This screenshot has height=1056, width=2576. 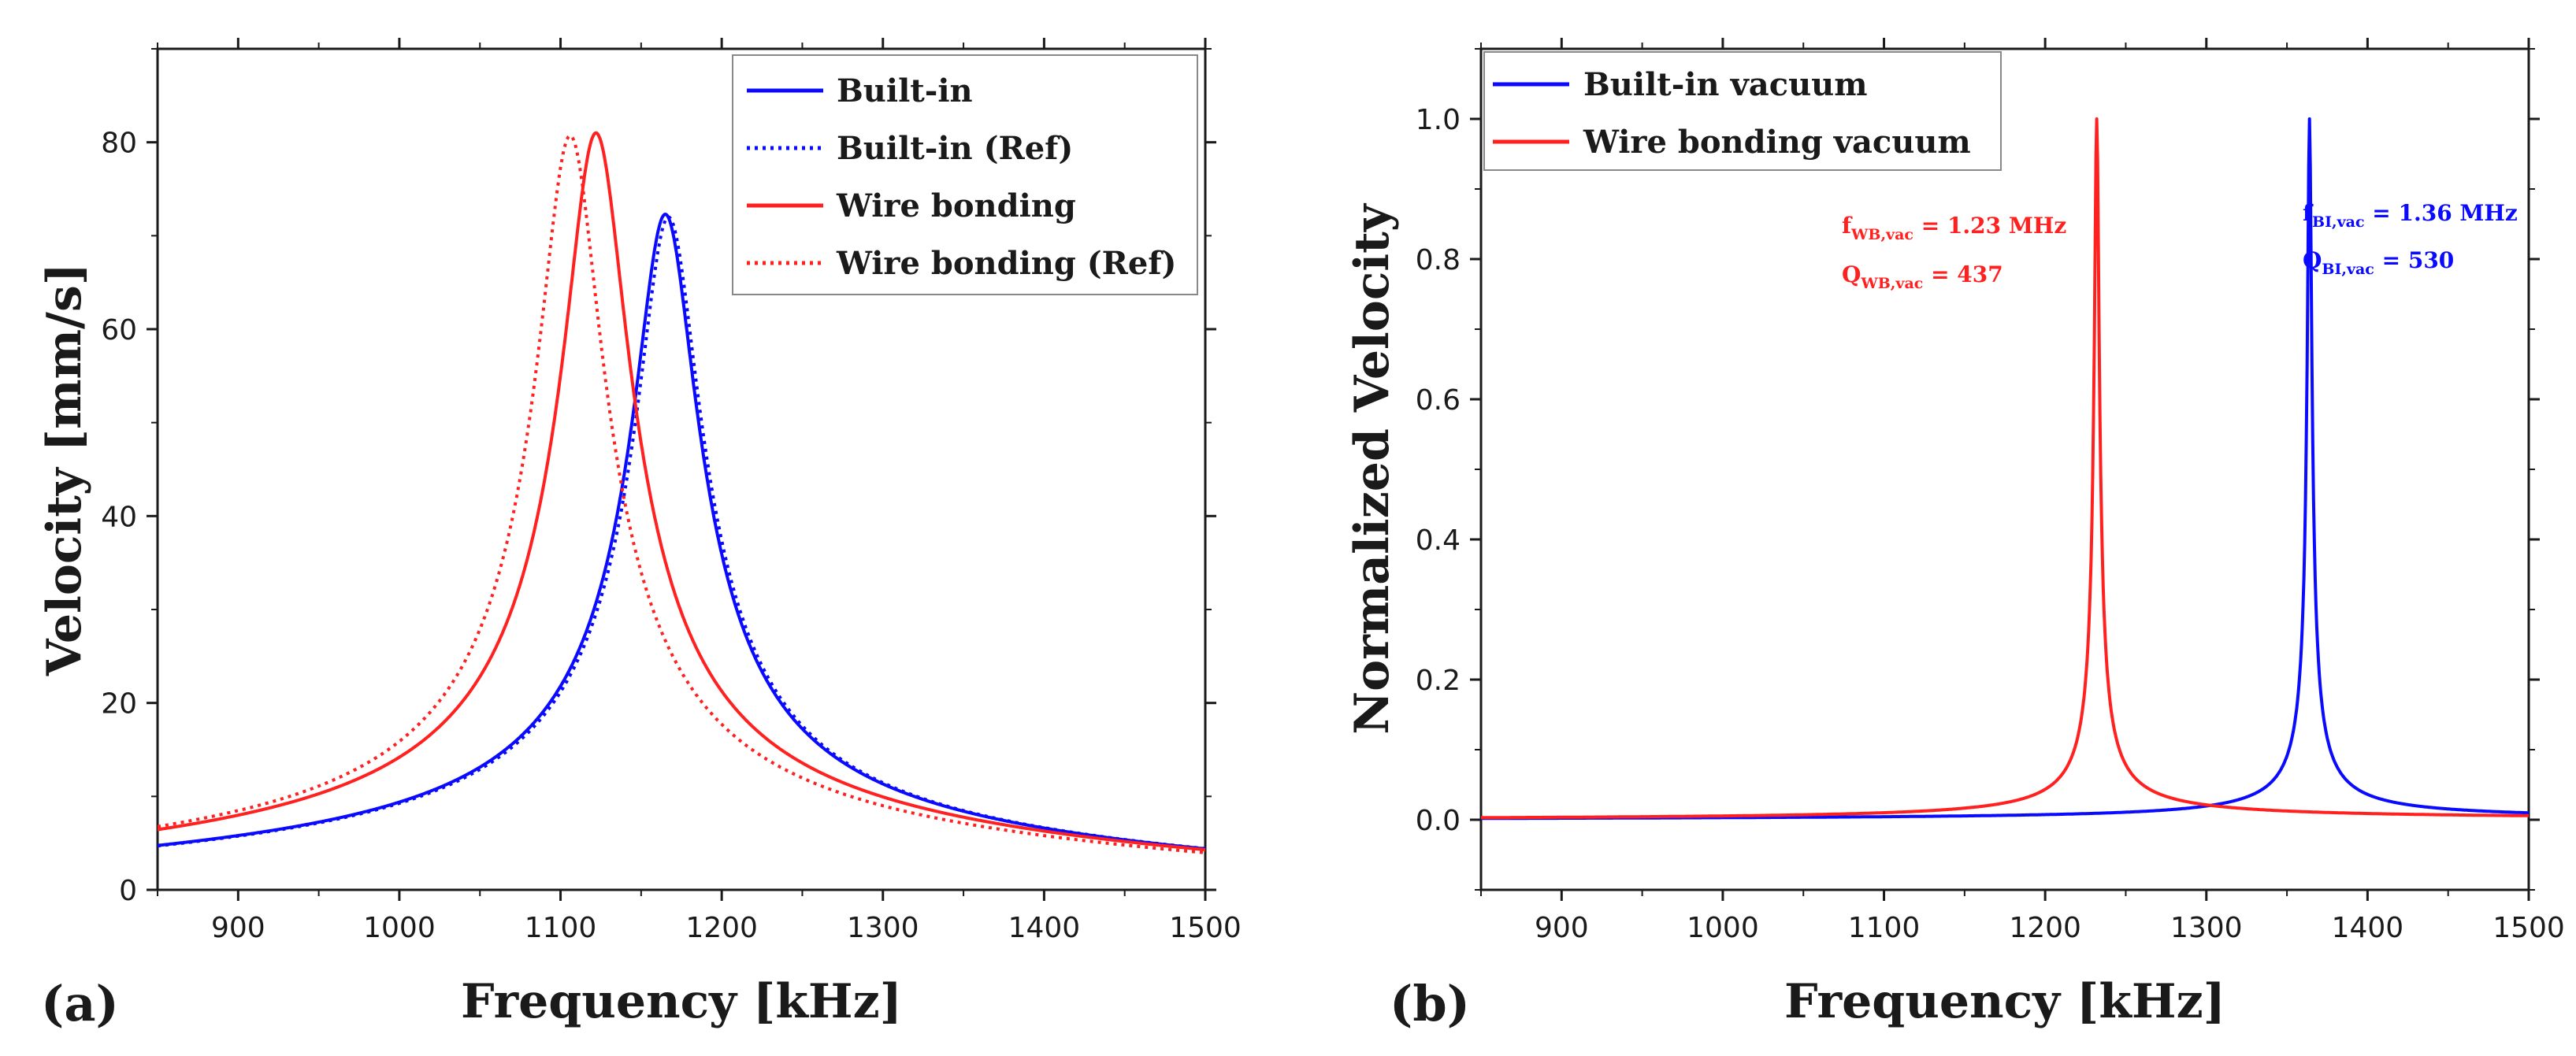 I want to click on x-tick-label-b-1300: 1300, so click(x=2206, y=928).